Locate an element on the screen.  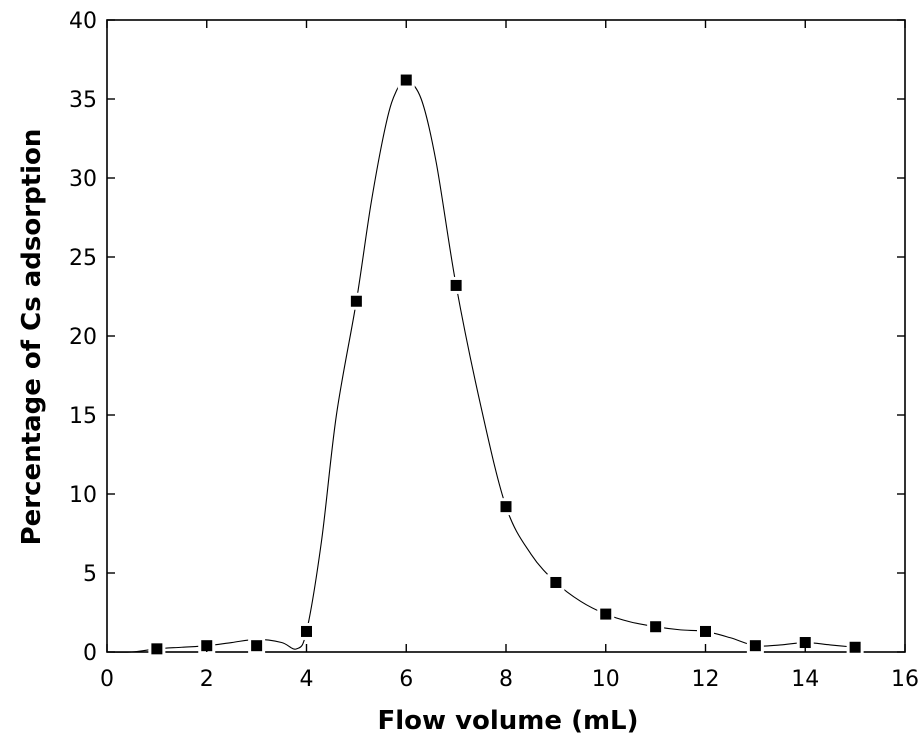
y-tick-label: 25 is located at coordinates (83, 258).